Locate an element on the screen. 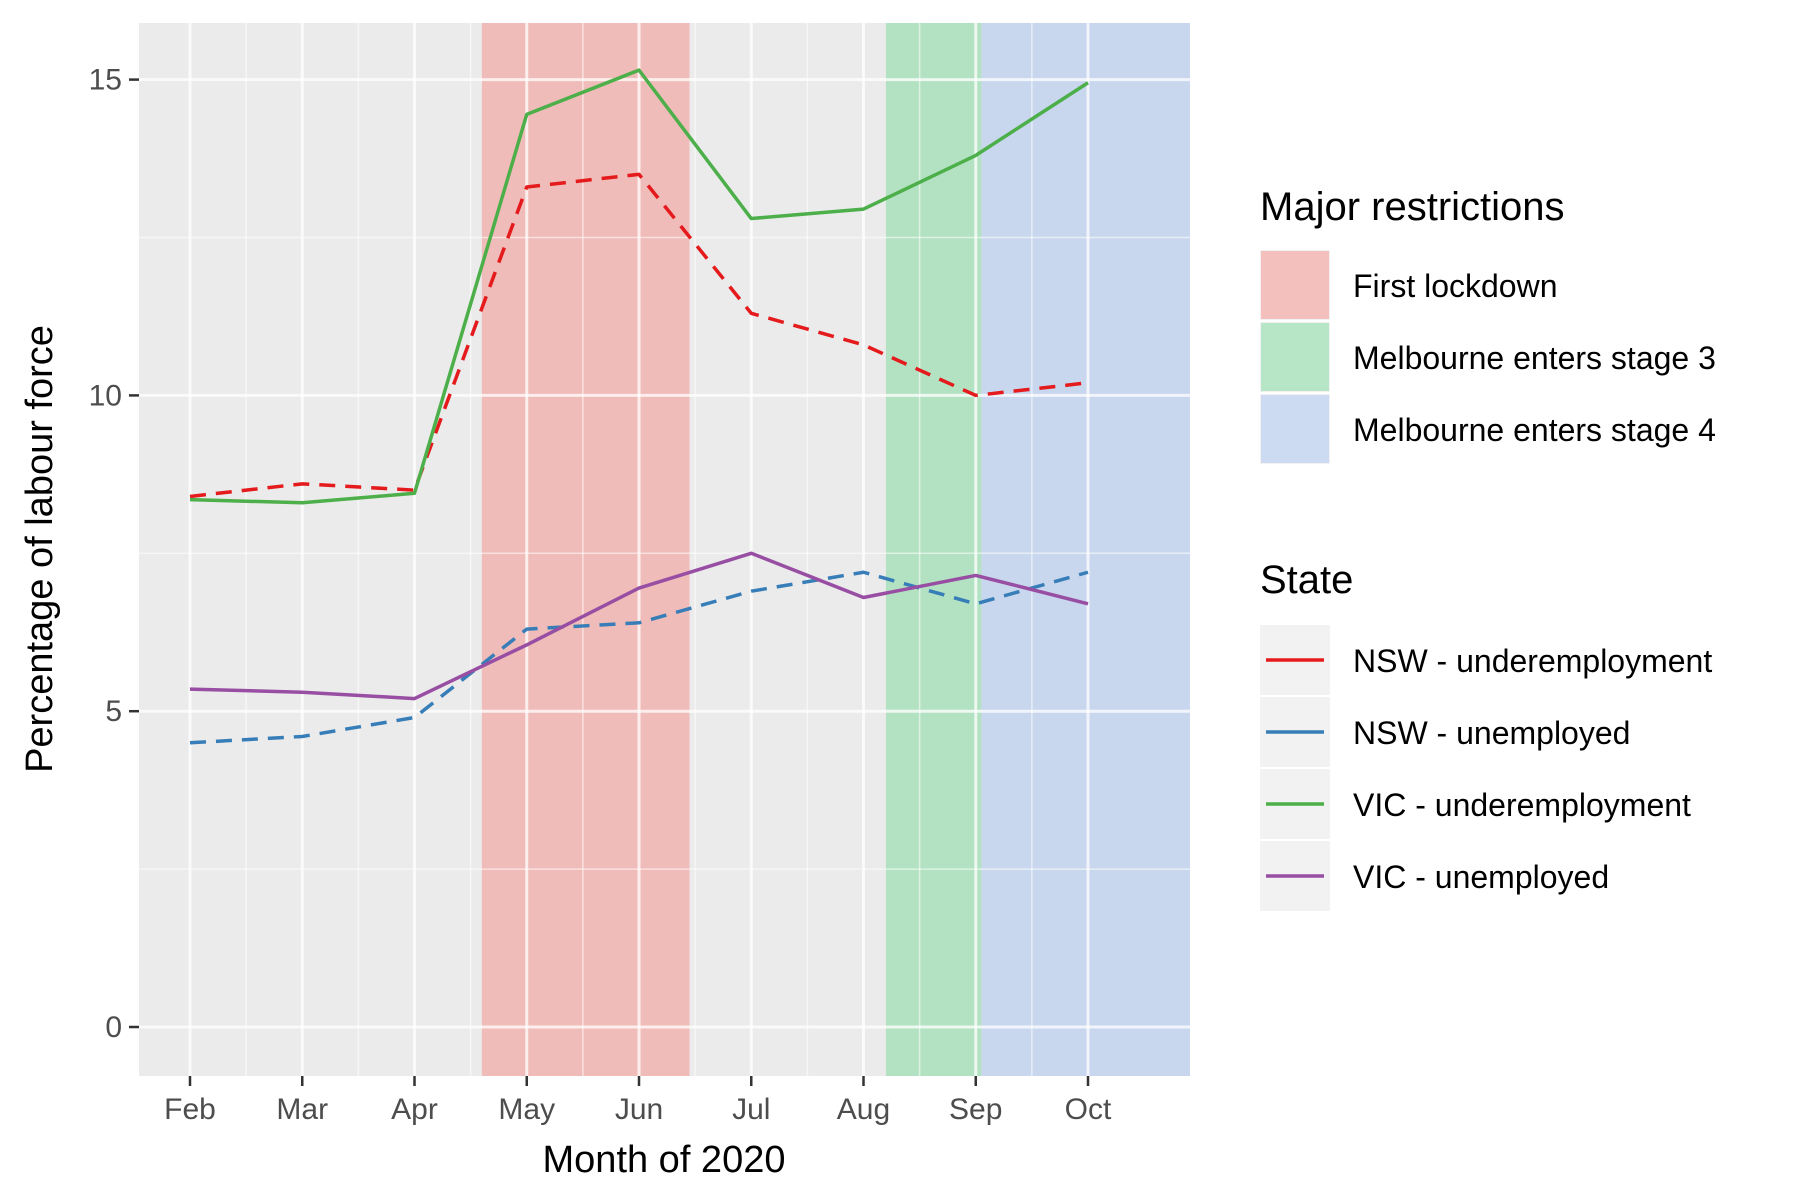 The height and width of the screenshot is (1200, 1800). legend-label-nsw-underemployment: NSW - underemployment is located at coordinates (1532, 661).